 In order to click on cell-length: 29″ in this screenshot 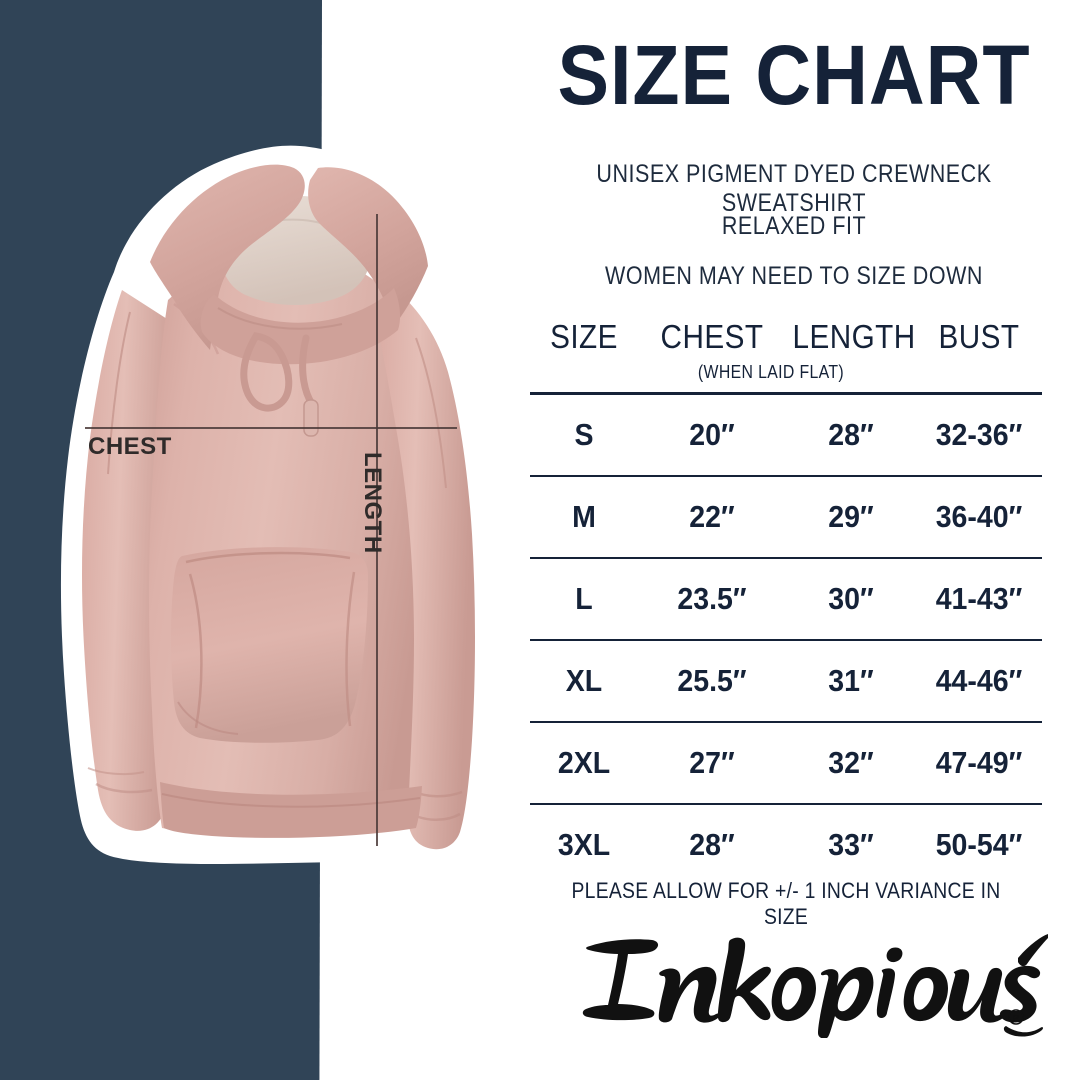, I will do `click(851, 516)`.